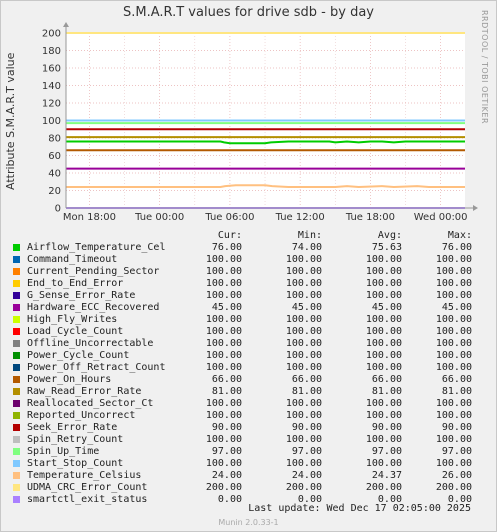  I want to click on legend-series-name: Power_Off_Retract_Count, so click(96, 367).